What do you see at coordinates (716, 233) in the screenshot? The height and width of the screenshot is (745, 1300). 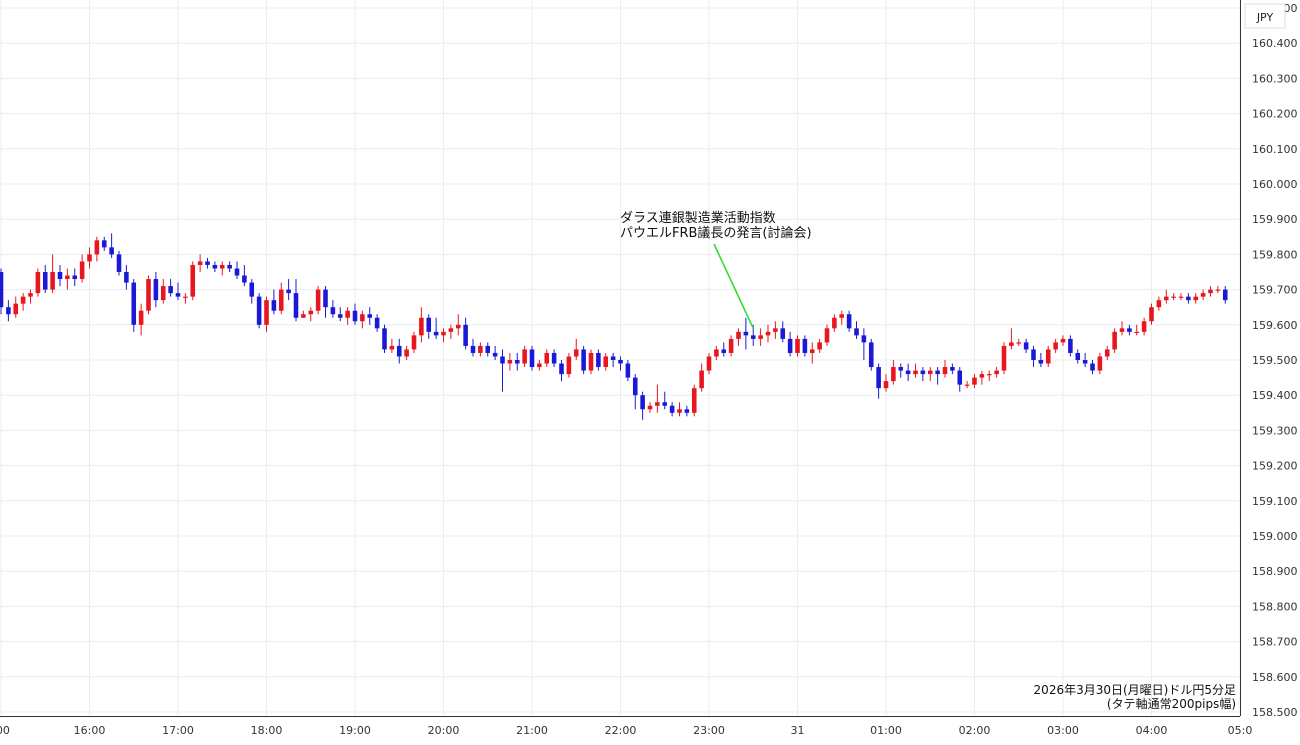 I see `annotation-line-2: パウエルFRB議長の発言(討論会)` at bounding box center [716, 233].